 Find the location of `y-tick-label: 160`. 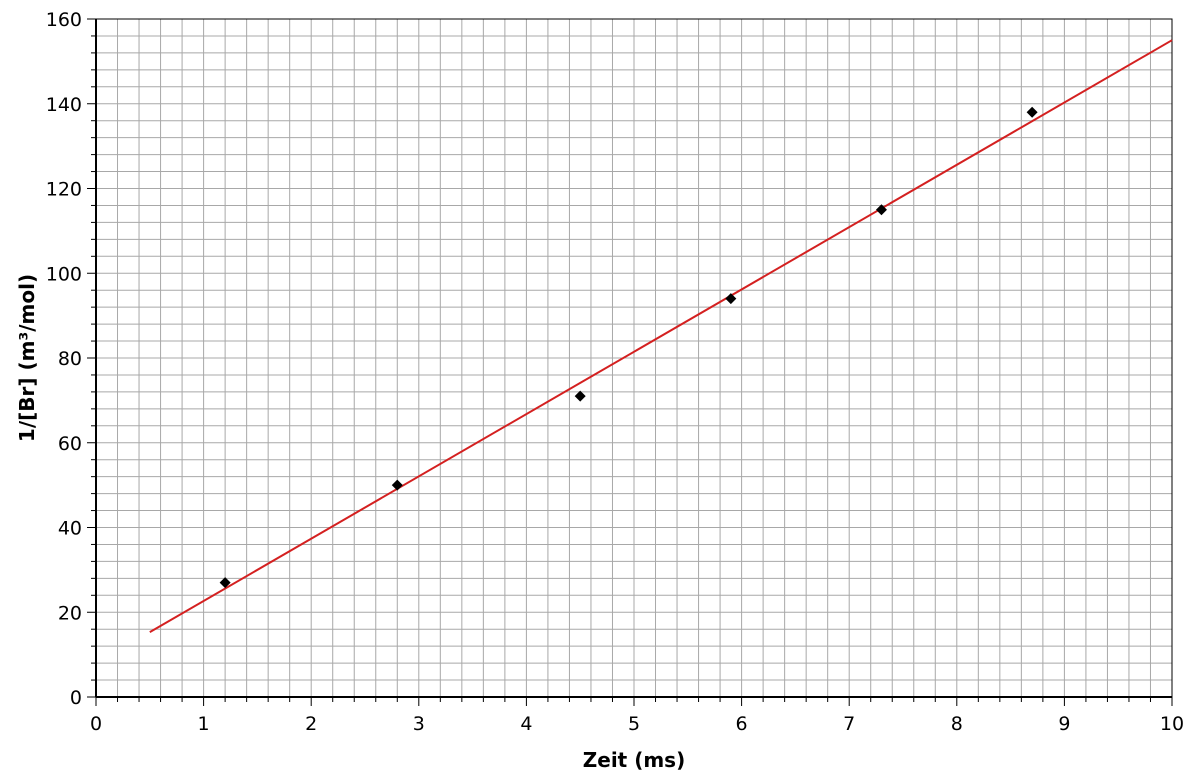

y-tick-label: 160 is located at coordinates (64, 20).